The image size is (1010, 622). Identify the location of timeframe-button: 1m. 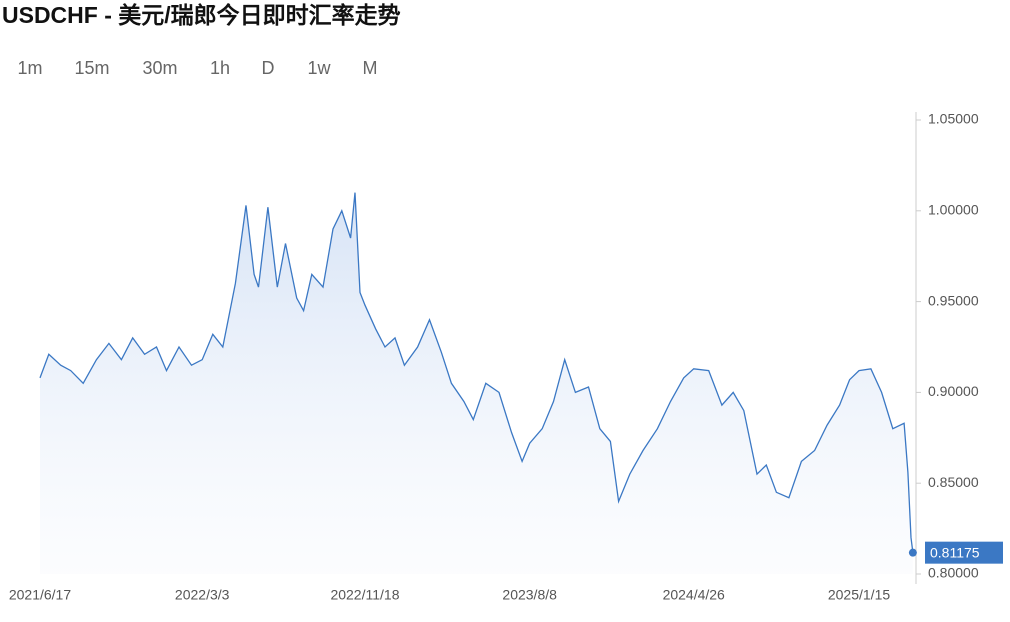
(29, 68).